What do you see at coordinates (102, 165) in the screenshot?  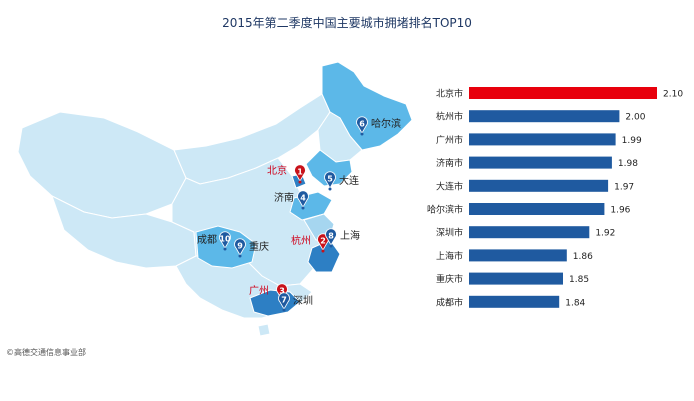 I see `region-west` at bounding box center [102, 165].